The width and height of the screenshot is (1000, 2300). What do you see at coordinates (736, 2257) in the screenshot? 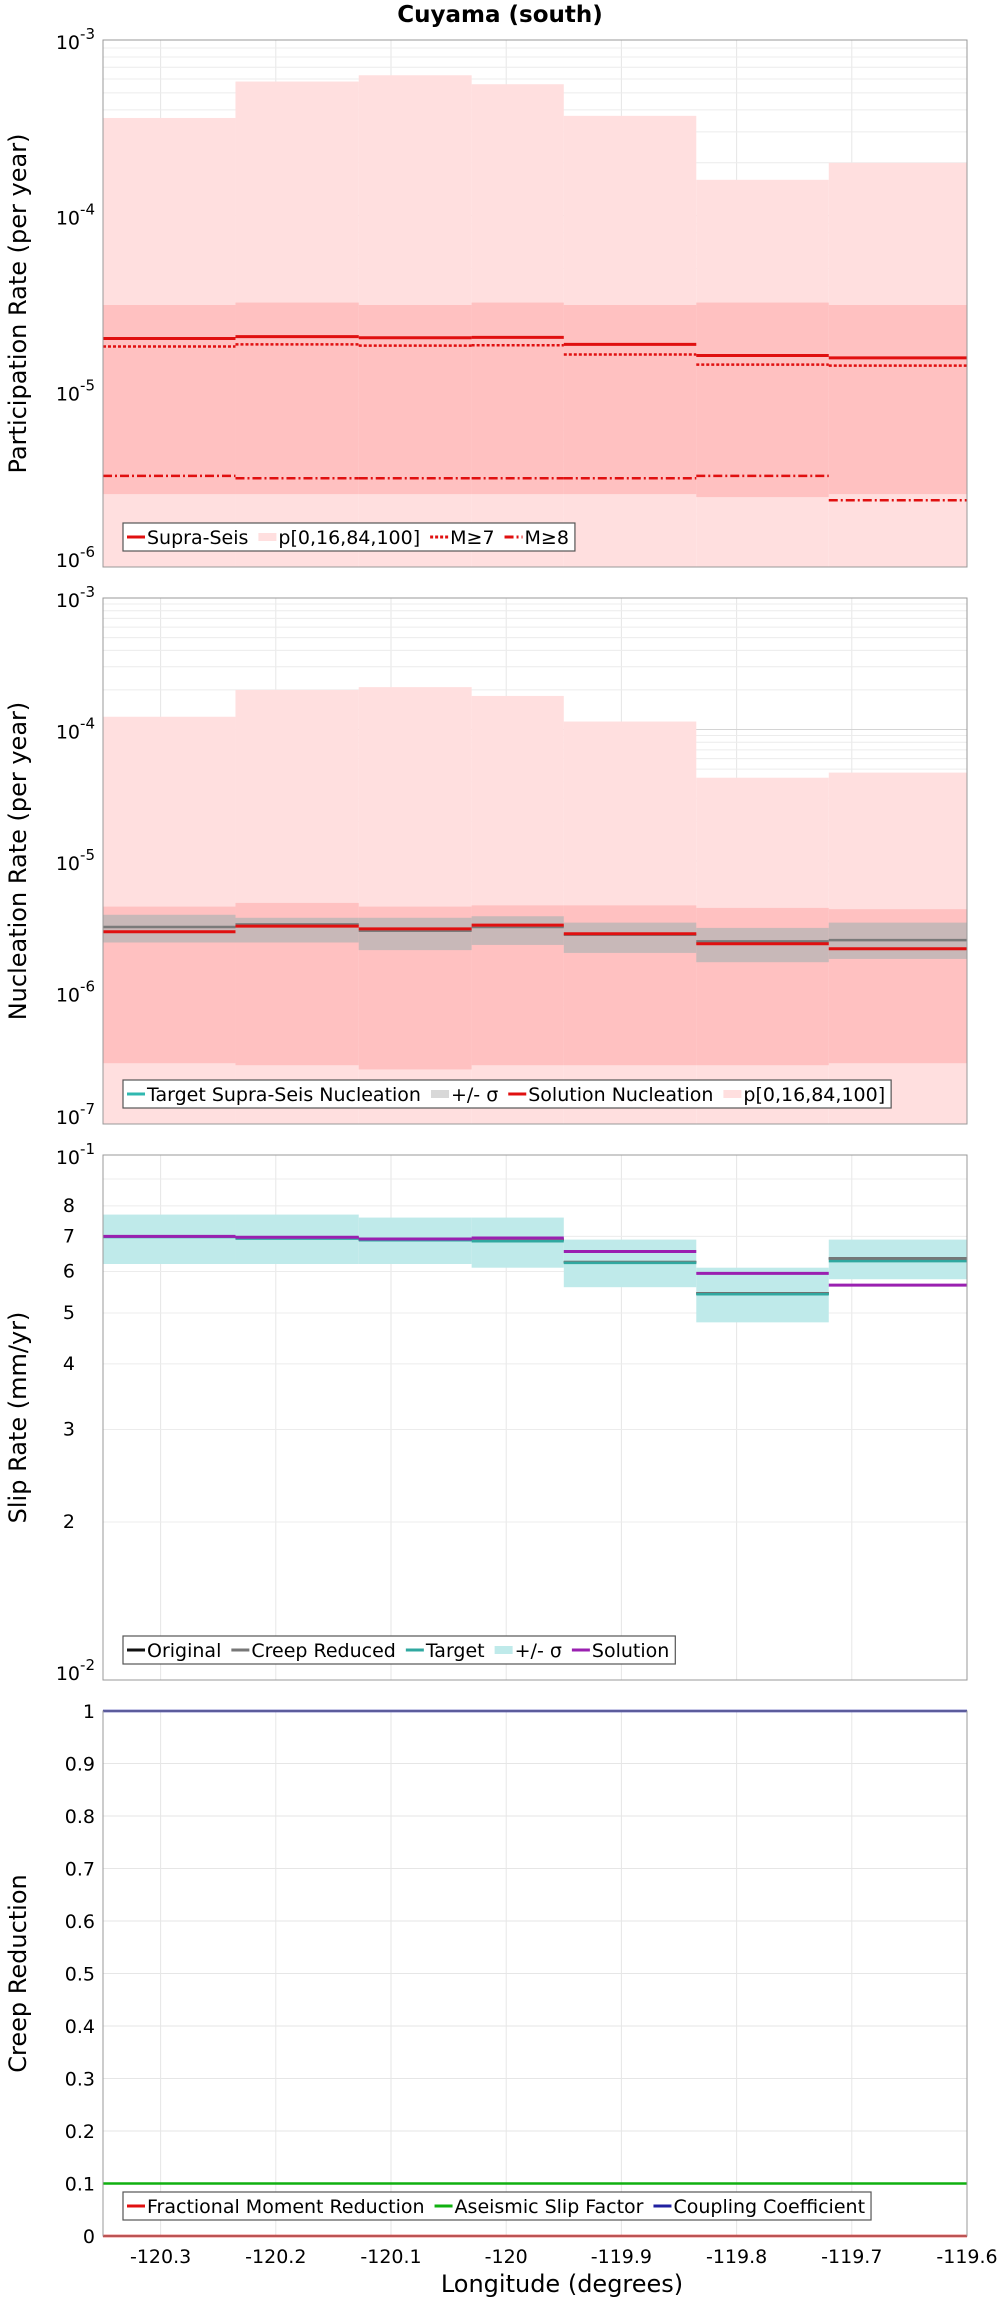
I see `x-tick-label: -119.8` at bounding box center [736, 2257].